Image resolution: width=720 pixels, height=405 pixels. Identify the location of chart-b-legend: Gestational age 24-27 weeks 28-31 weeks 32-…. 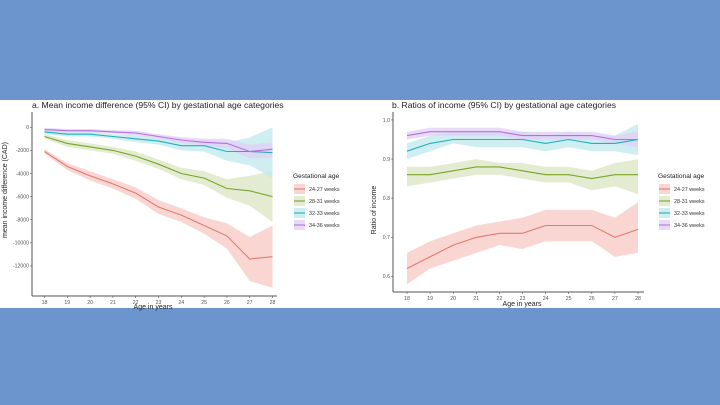
(681, 201).